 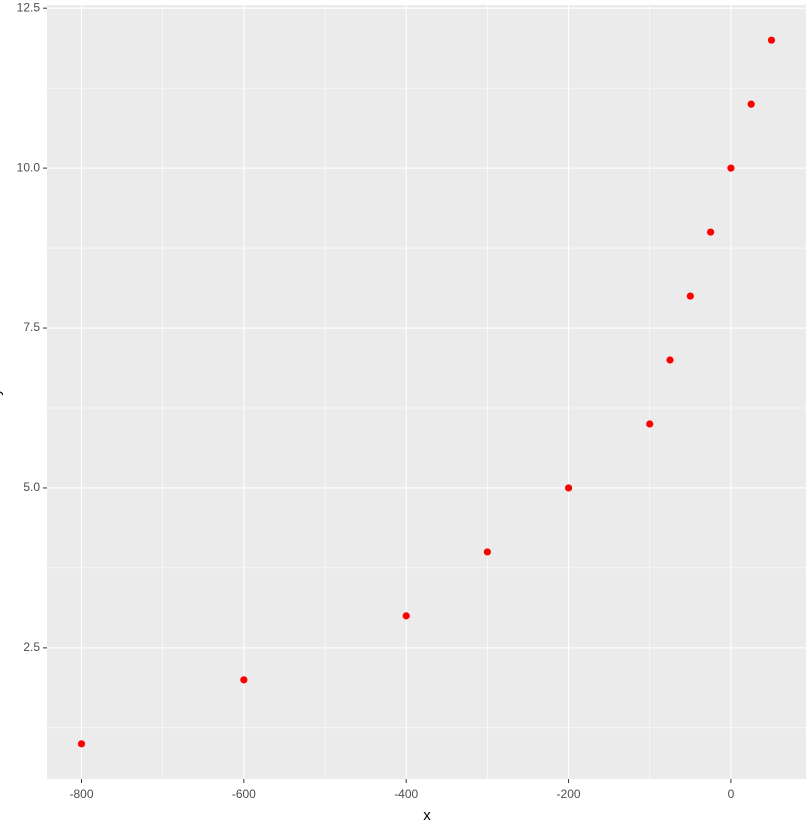 What do you see at coordinates (31, 487) in the screenshot?
I see `y-tick-label: 5.0` at bounding box center [31, 487].